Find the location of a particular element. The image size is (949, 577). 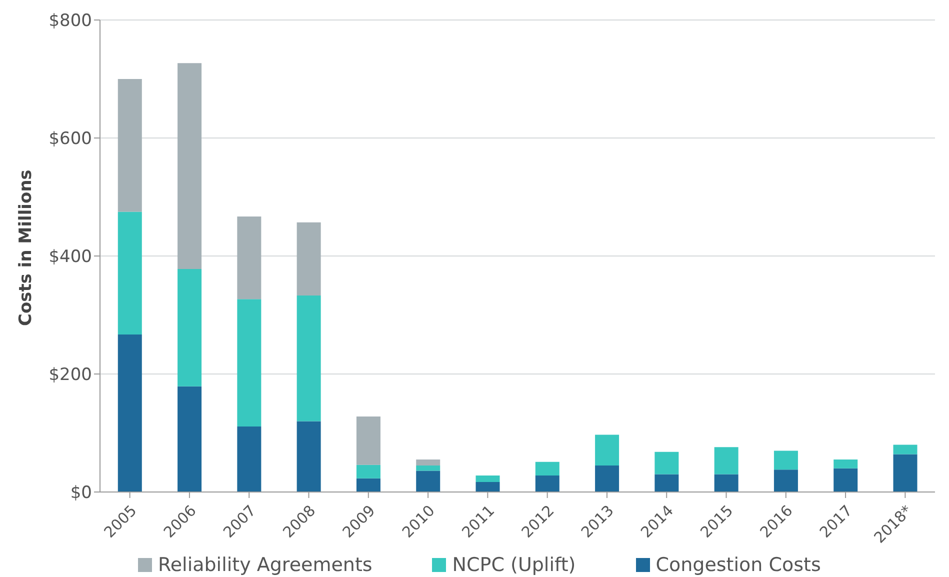

y-tick-label: $800 is located at coordinates (70, 21).